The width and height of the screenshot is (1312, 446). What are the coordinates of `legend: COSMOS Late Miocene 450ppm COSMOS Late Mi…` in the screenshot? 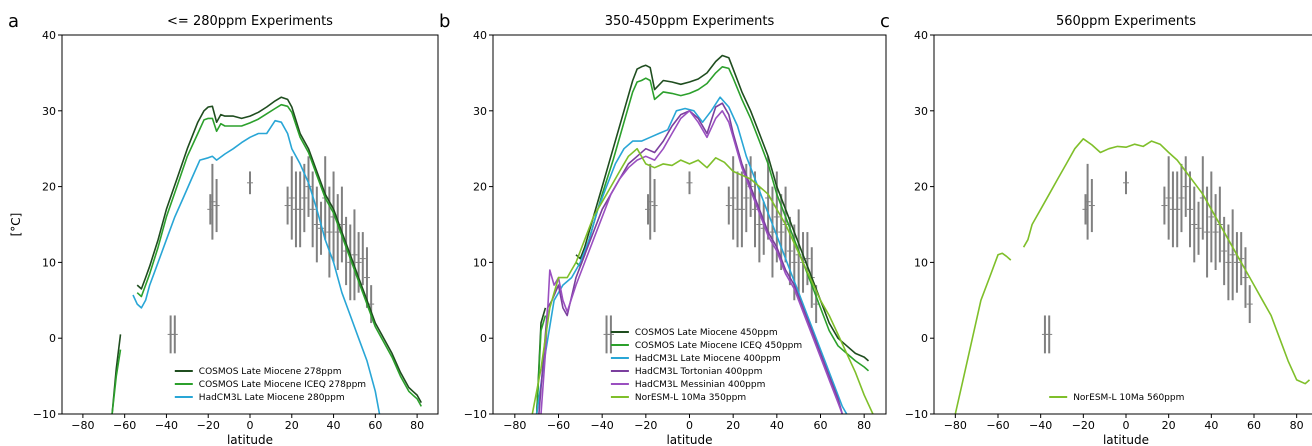 It's located at (706, 365).